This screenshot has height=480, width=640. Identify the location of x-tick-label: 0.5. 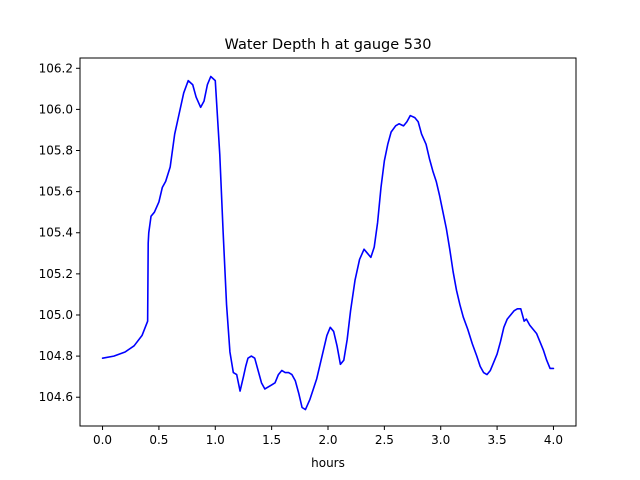
(158, 440).